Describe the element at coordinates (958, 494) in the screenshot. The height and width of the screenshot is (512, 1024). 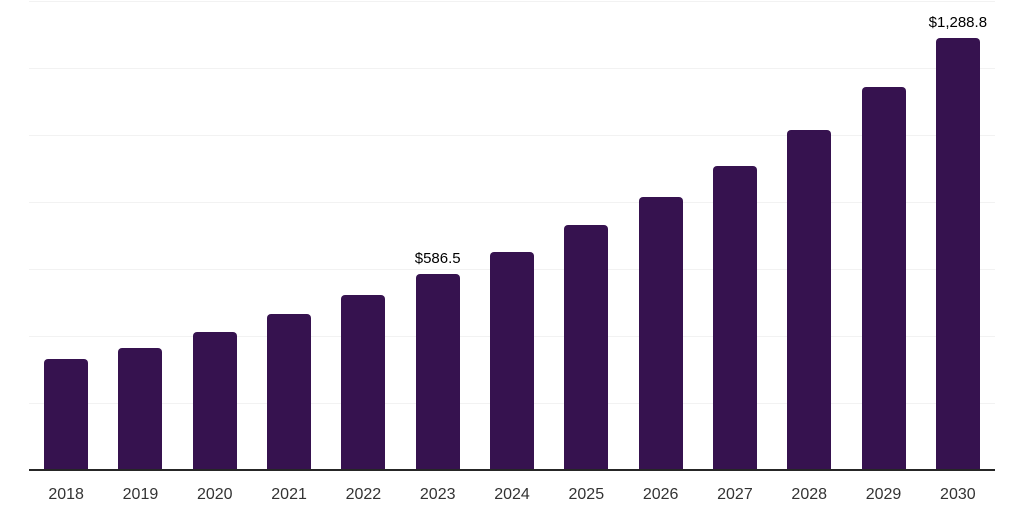
I see `x-tick-2030: 2030` at that location.